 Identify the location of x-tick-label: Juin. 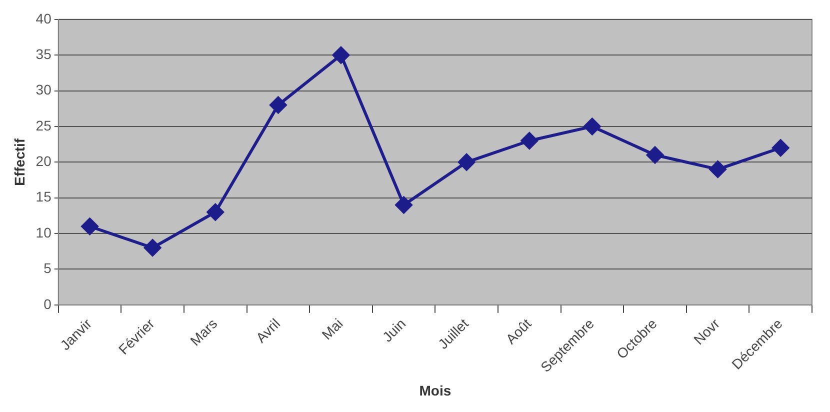
(394, 330).